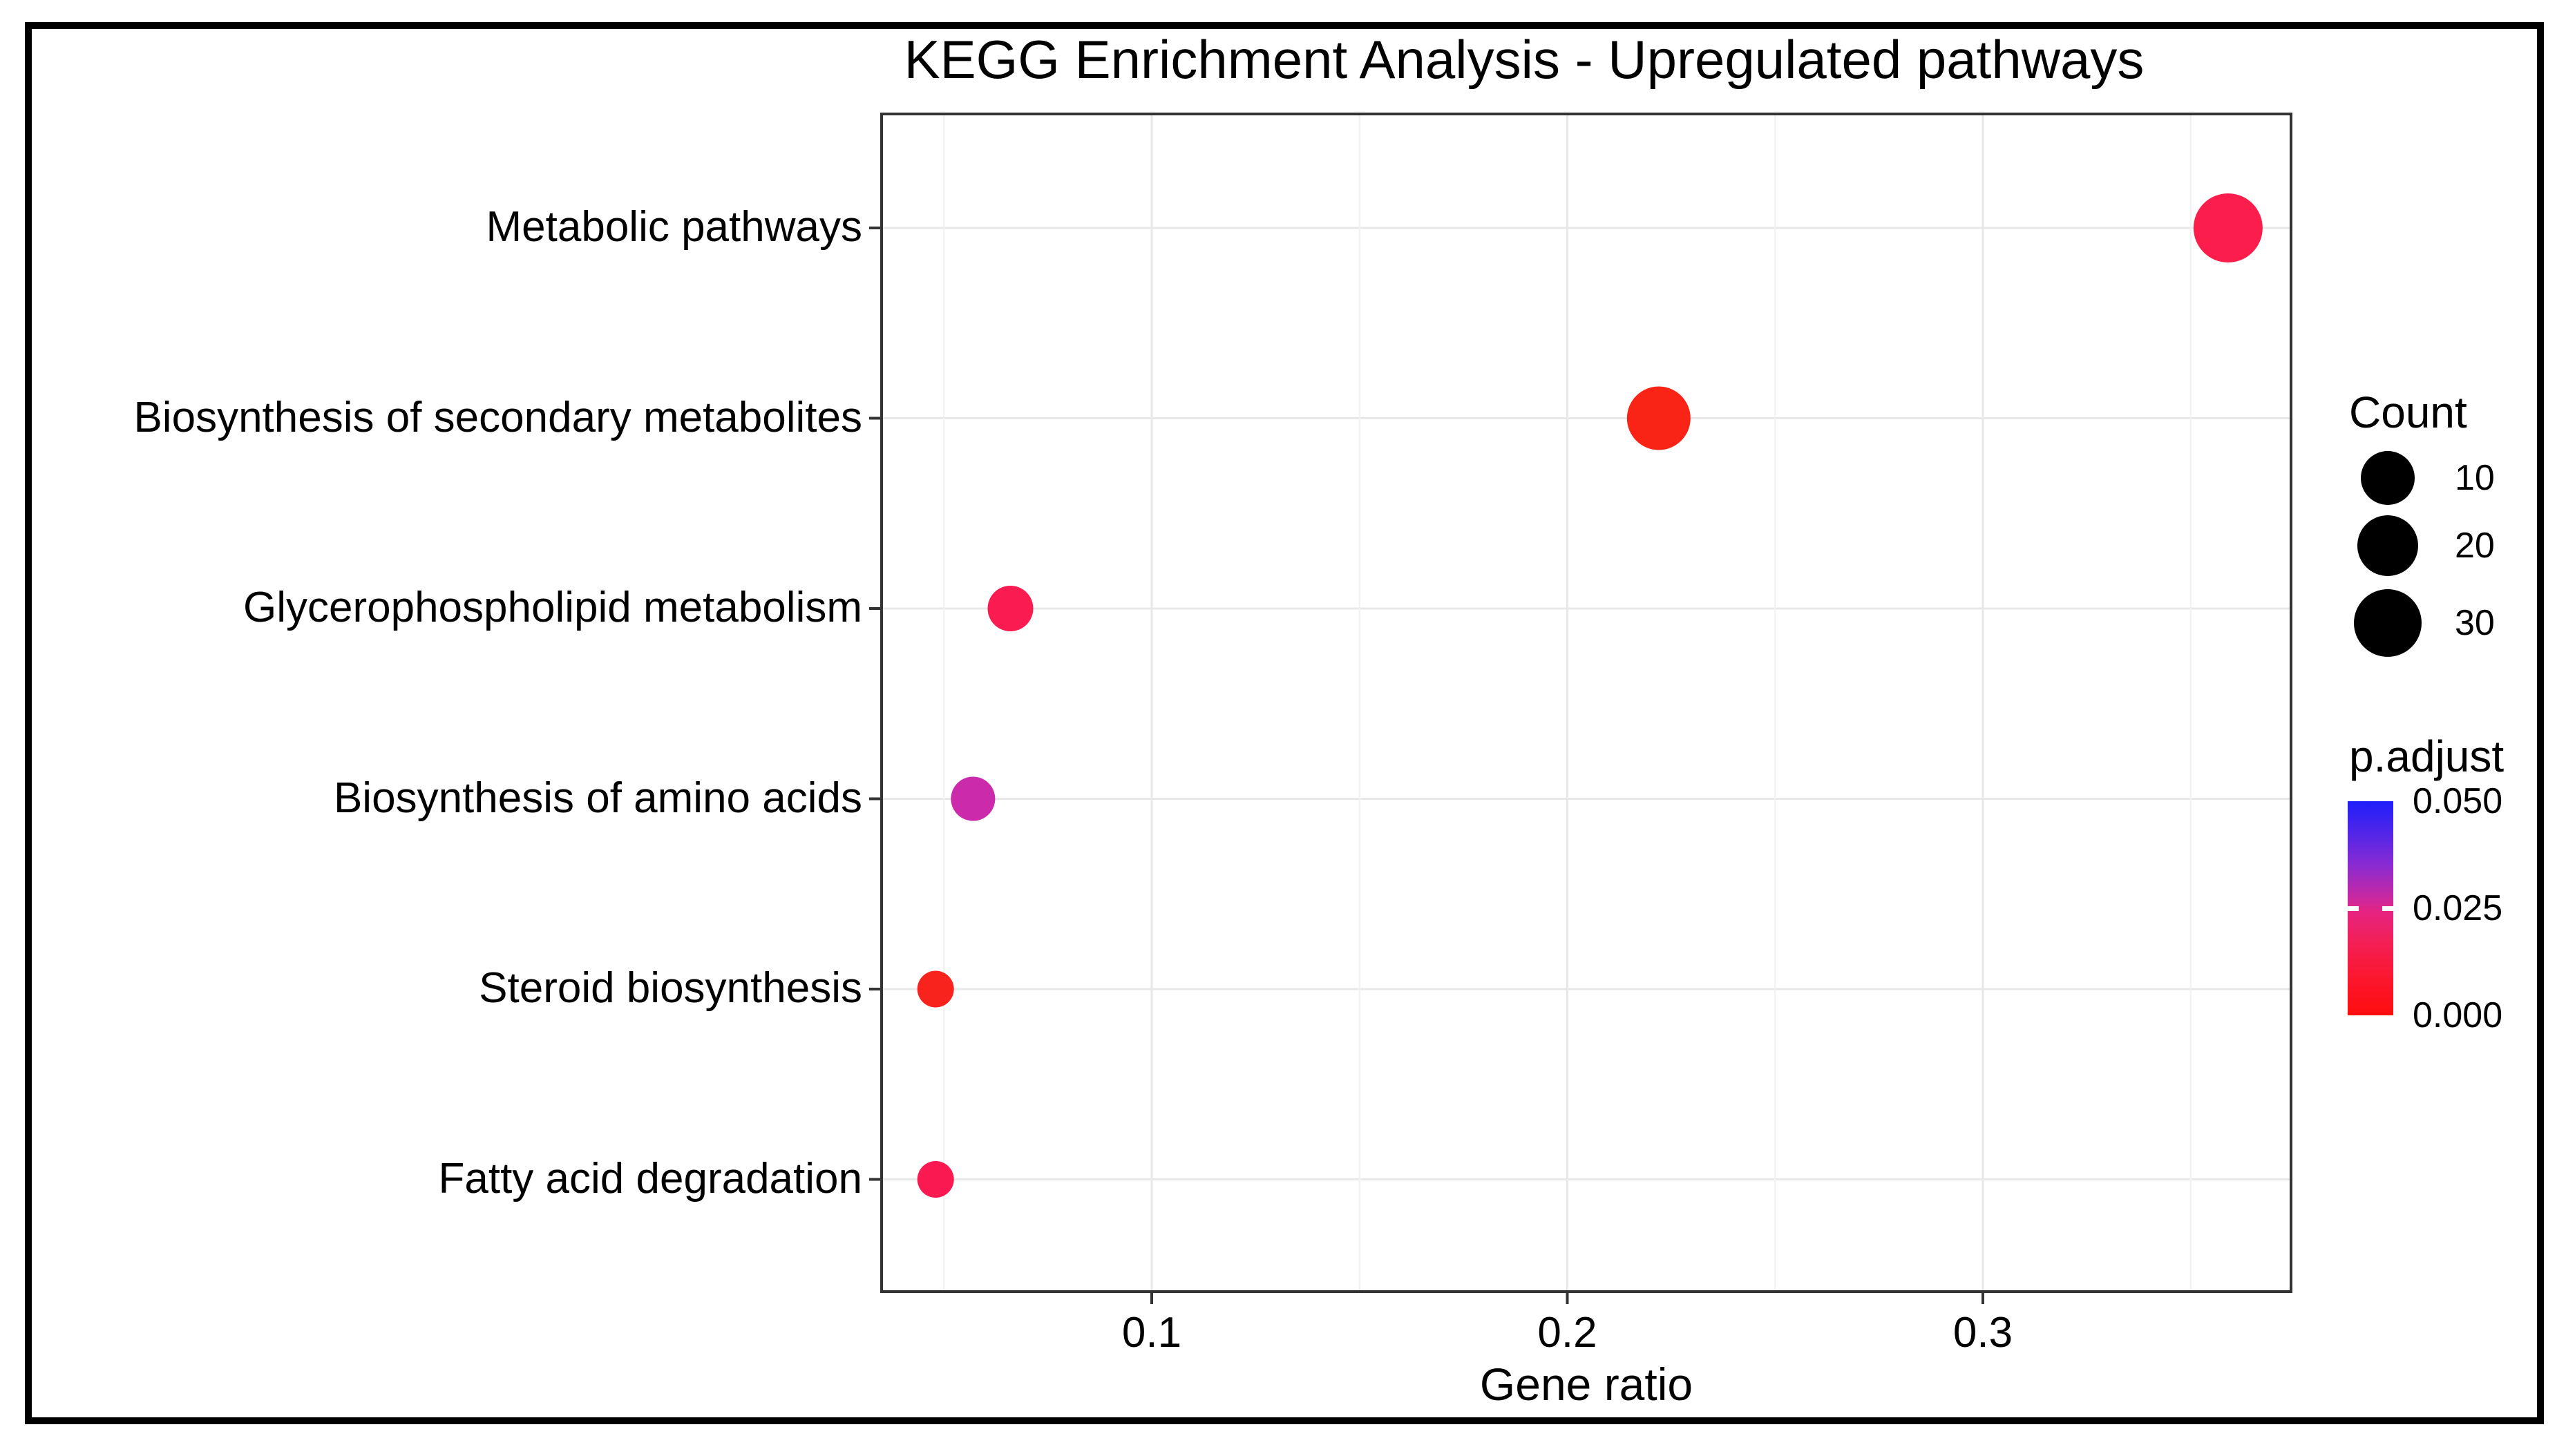 Image resolution: width=2566 pixels, height=1456 pixels. Describe the element at coordinates (2370, 908) in the screenshot. I see `padjust-gradient-bar` at that location.